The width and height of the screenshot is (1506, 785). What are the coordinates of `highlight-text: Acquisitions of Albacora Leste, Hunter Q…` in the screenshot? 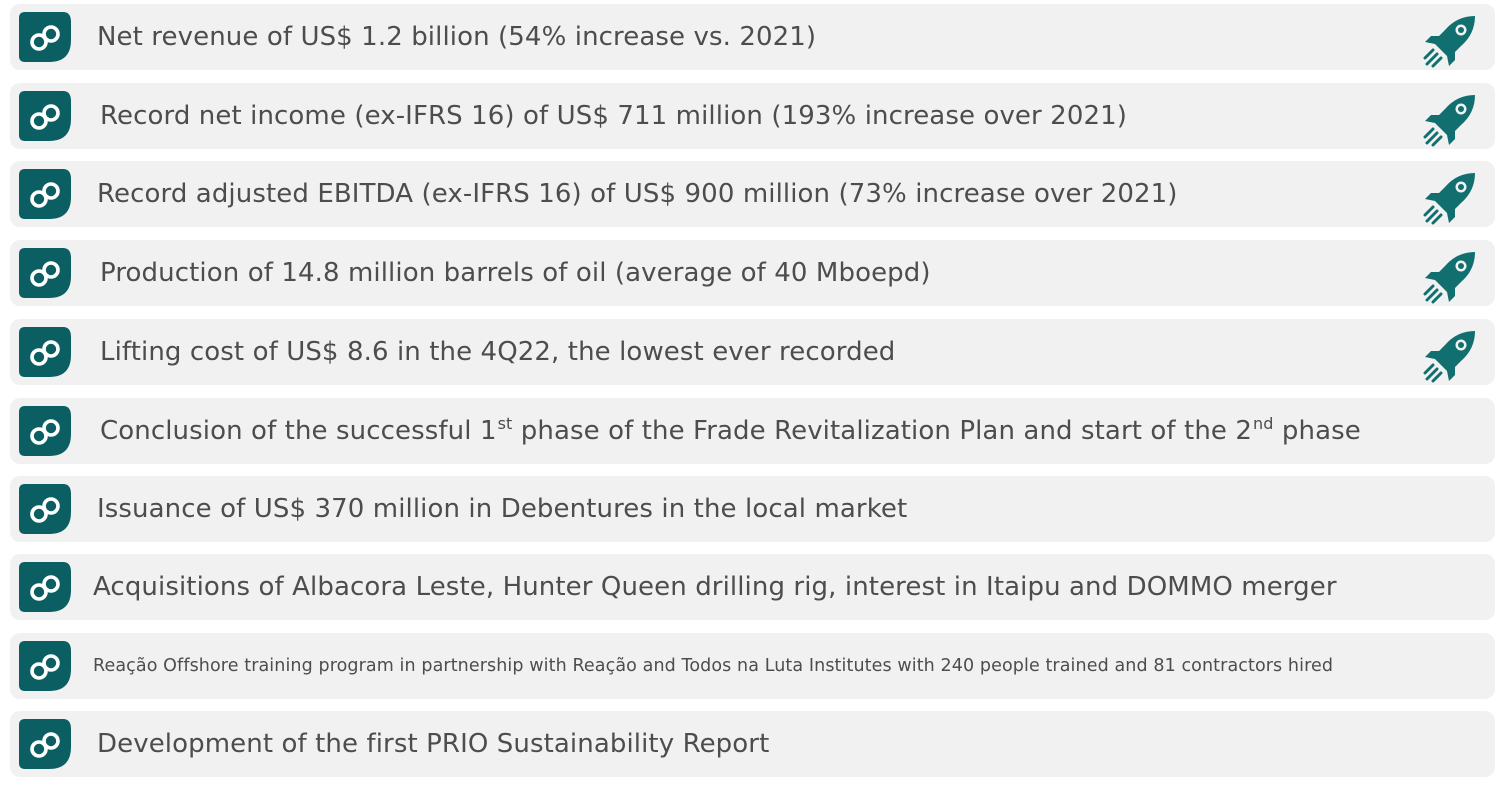 It's located at (715, 587).